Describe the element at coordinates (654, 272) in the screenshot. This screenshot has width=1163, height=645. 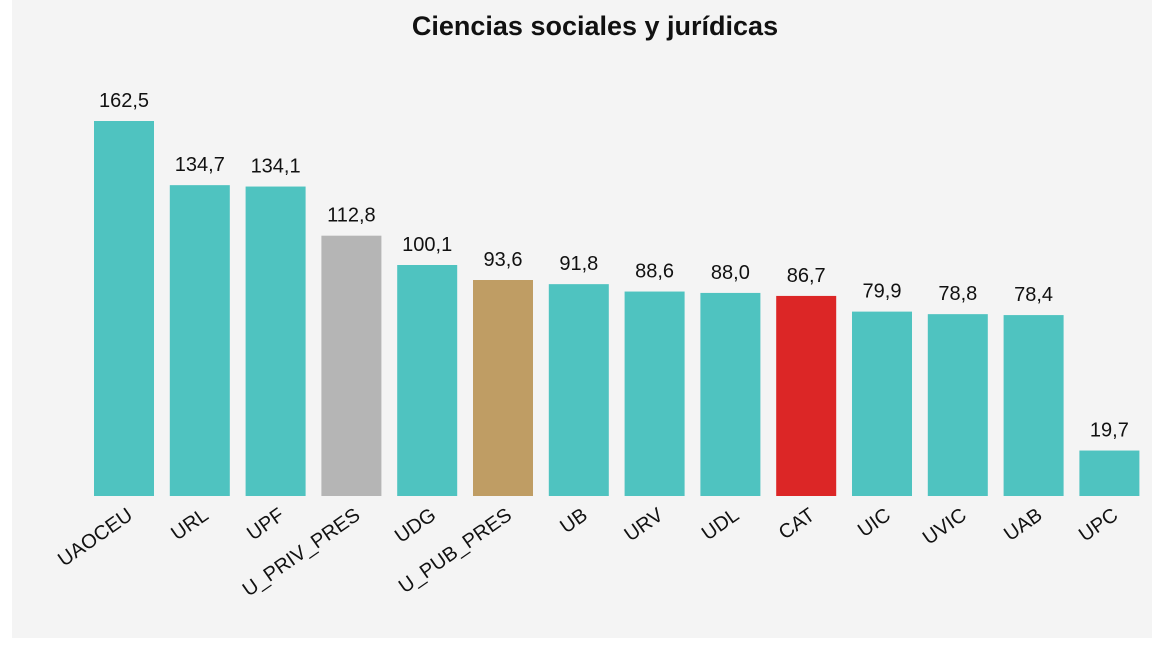
I see `data-label: 88,6` at that location.